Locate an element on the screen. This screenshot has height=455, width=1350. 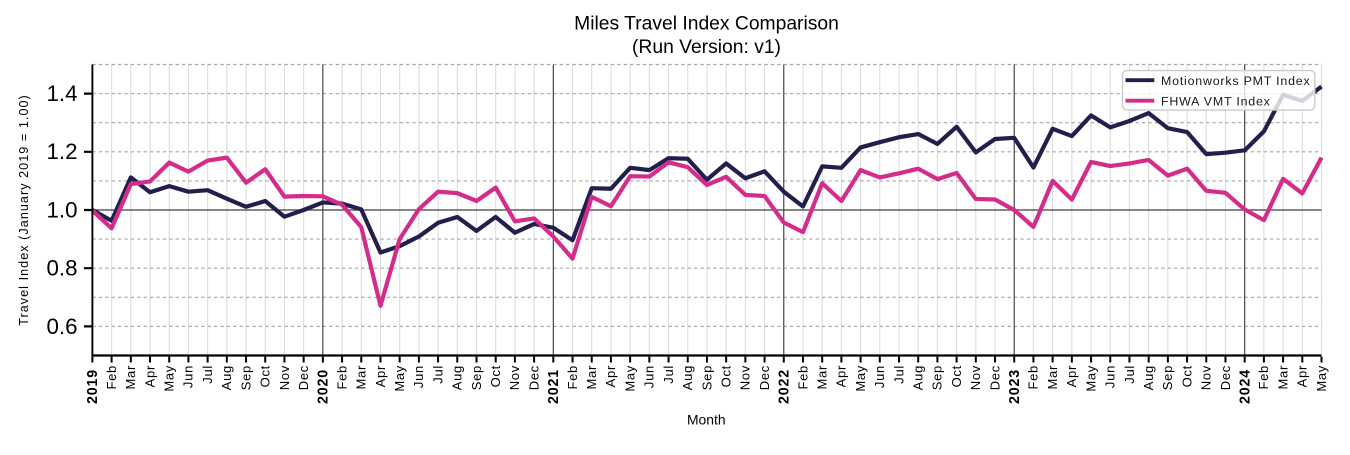
svg-text:Travel Index (January 2019 = 1: Travel Index (January 2019 = 1.00) is located at coordinates (24, 210).